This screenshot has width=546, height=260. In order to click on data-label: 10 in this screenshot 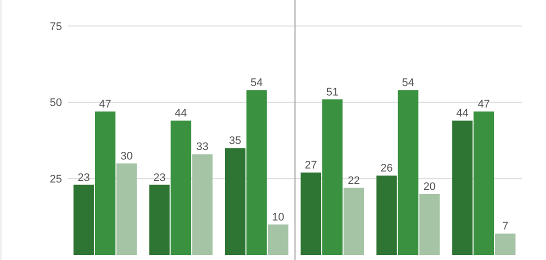, I will do `click(278, 217)`.